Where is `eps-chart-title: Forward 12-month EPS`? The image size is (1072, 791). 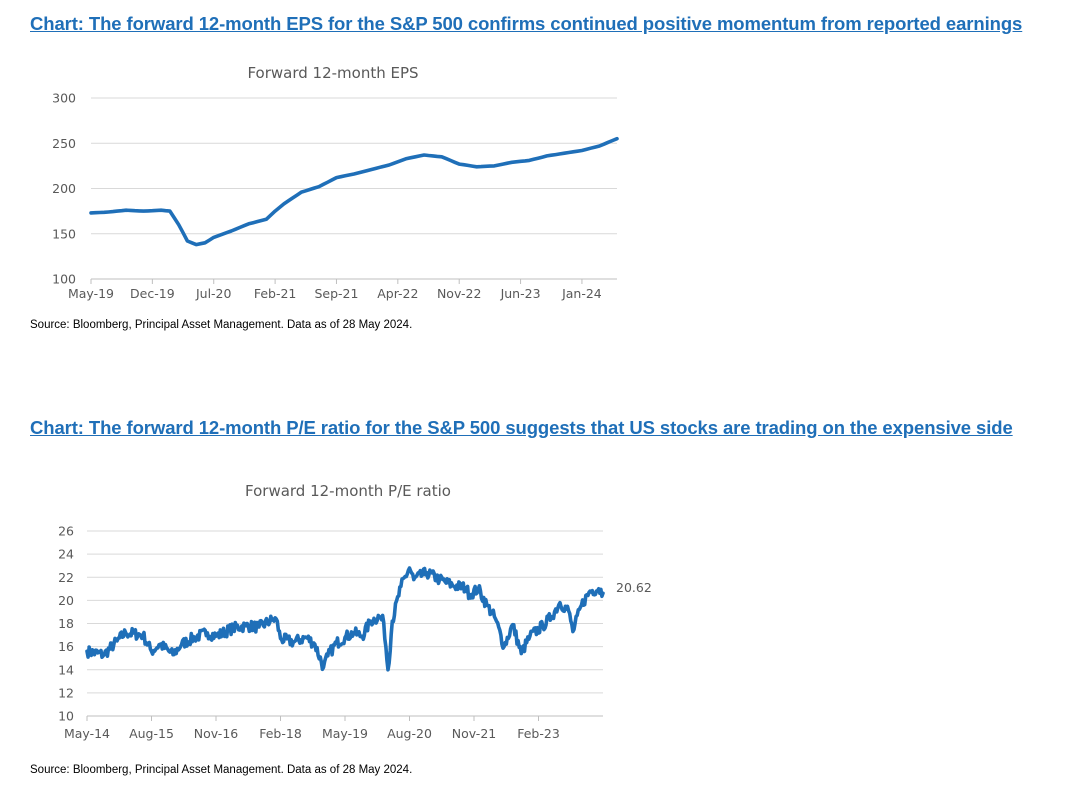
eps-chart-title: Forward 12-month EPS is located at coordinates (332, 73).